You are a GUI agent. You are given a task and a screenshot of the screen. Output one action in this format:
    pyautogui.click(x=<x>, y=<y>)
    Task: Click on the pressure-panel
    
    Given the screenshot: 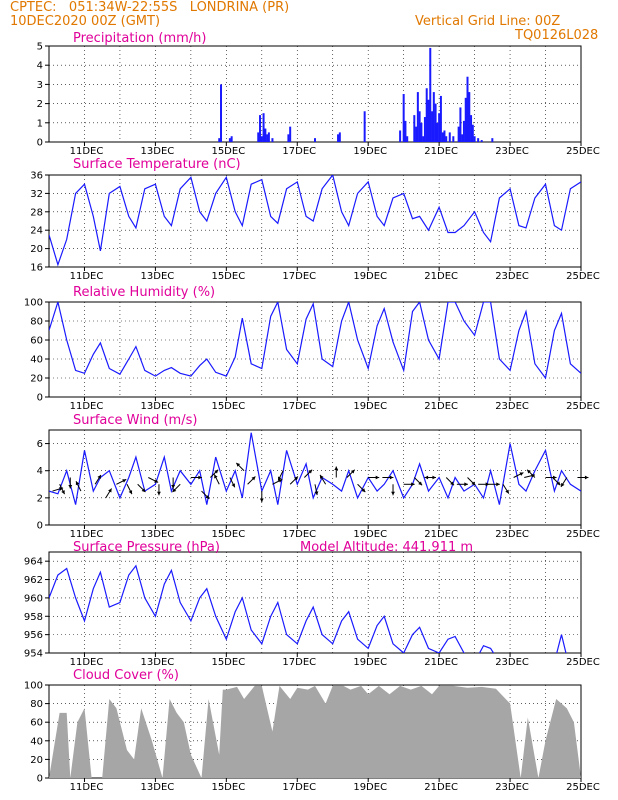 What is the action you would take?
    pyautogui.click(x=313, y=604)
    